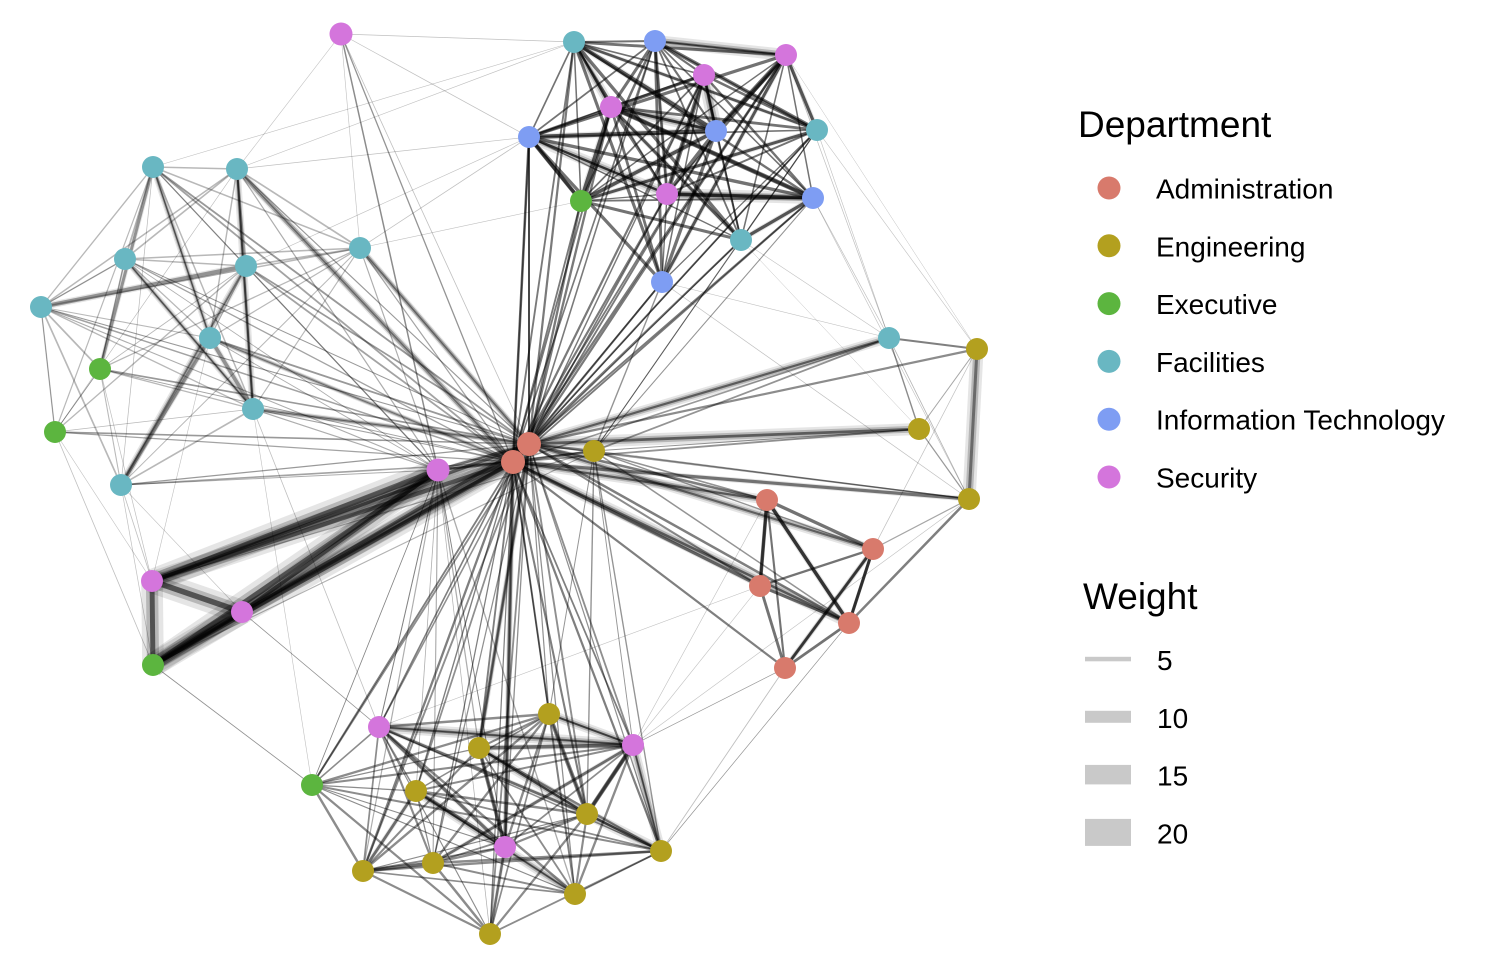  I want to click on svg-text: Engineering, so click(1230, 246).